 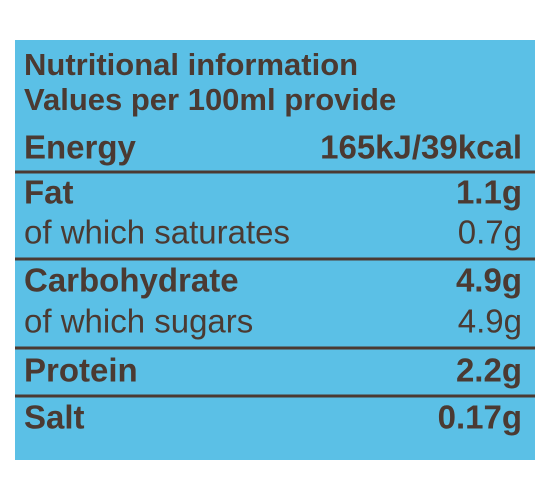 What do you see at coordinates (80, 147) in the screenshot?
I see `row-label: Energy` at bounding box center [80, 147].